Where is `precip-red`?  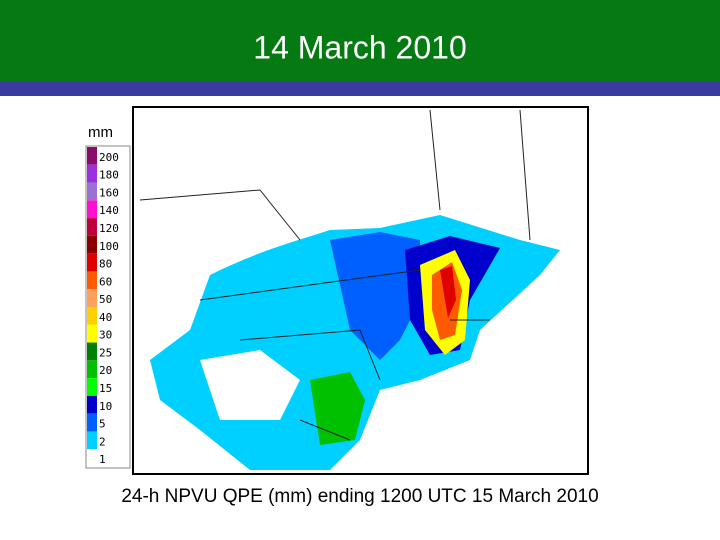
precip-red is located at coordinates (448, 292).